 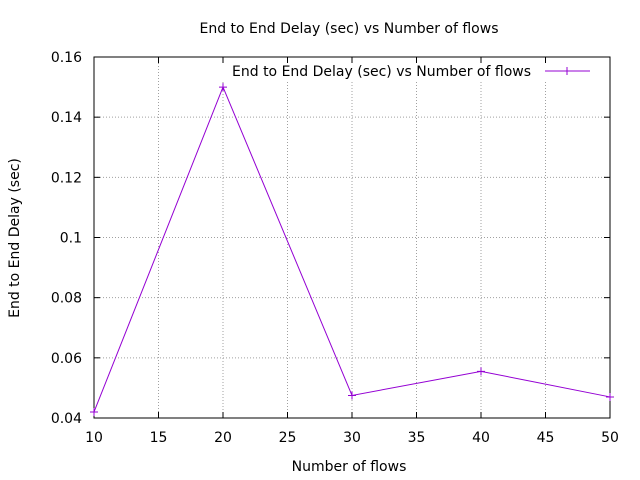 What do you see at coordinates (66, 58) in the screenshot?
I see `y-tick-label: 0.16` at bounding box center [66, 58].